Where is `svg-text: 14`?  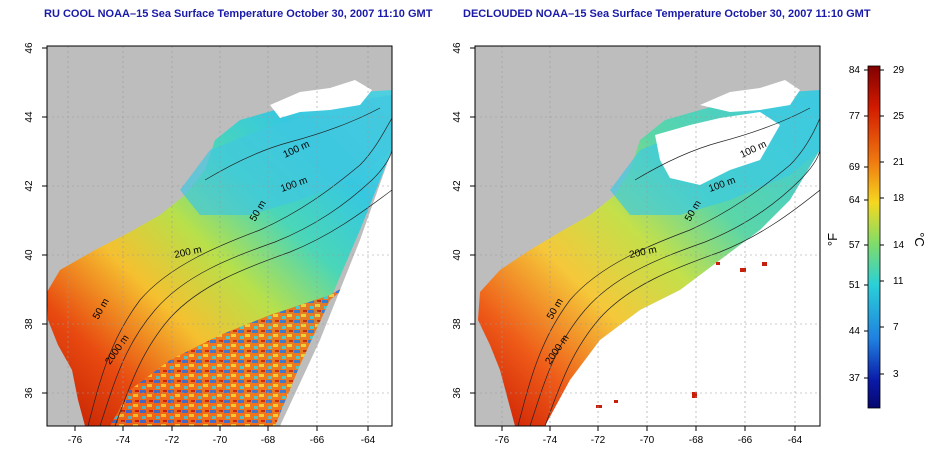
svg-text: 14 is located at coordinates (899, 245).